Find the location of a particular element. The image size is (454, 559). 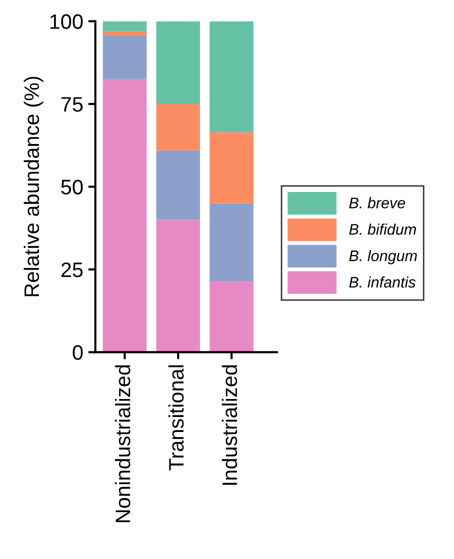

y-tick-label: 75 is located at coordinates (72, 104).